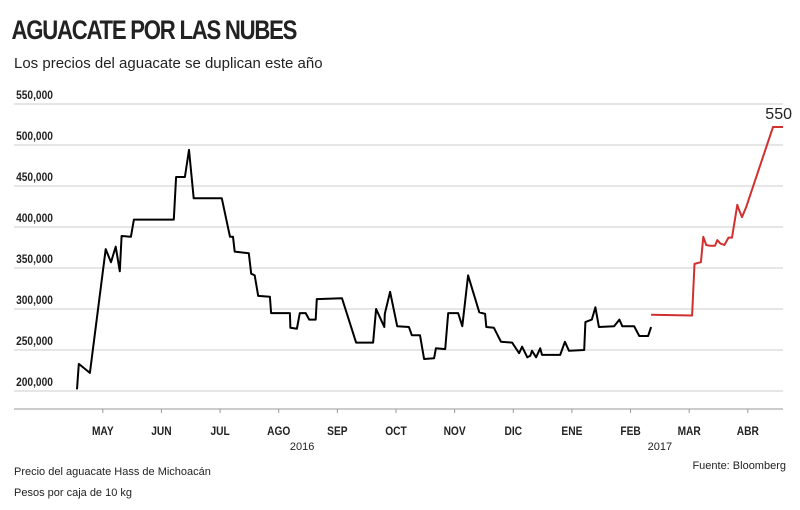 Image resolution: width=800 pixels, height=510 pixels. I want to click on y-tick-label: 450,000, so click(34, 177).